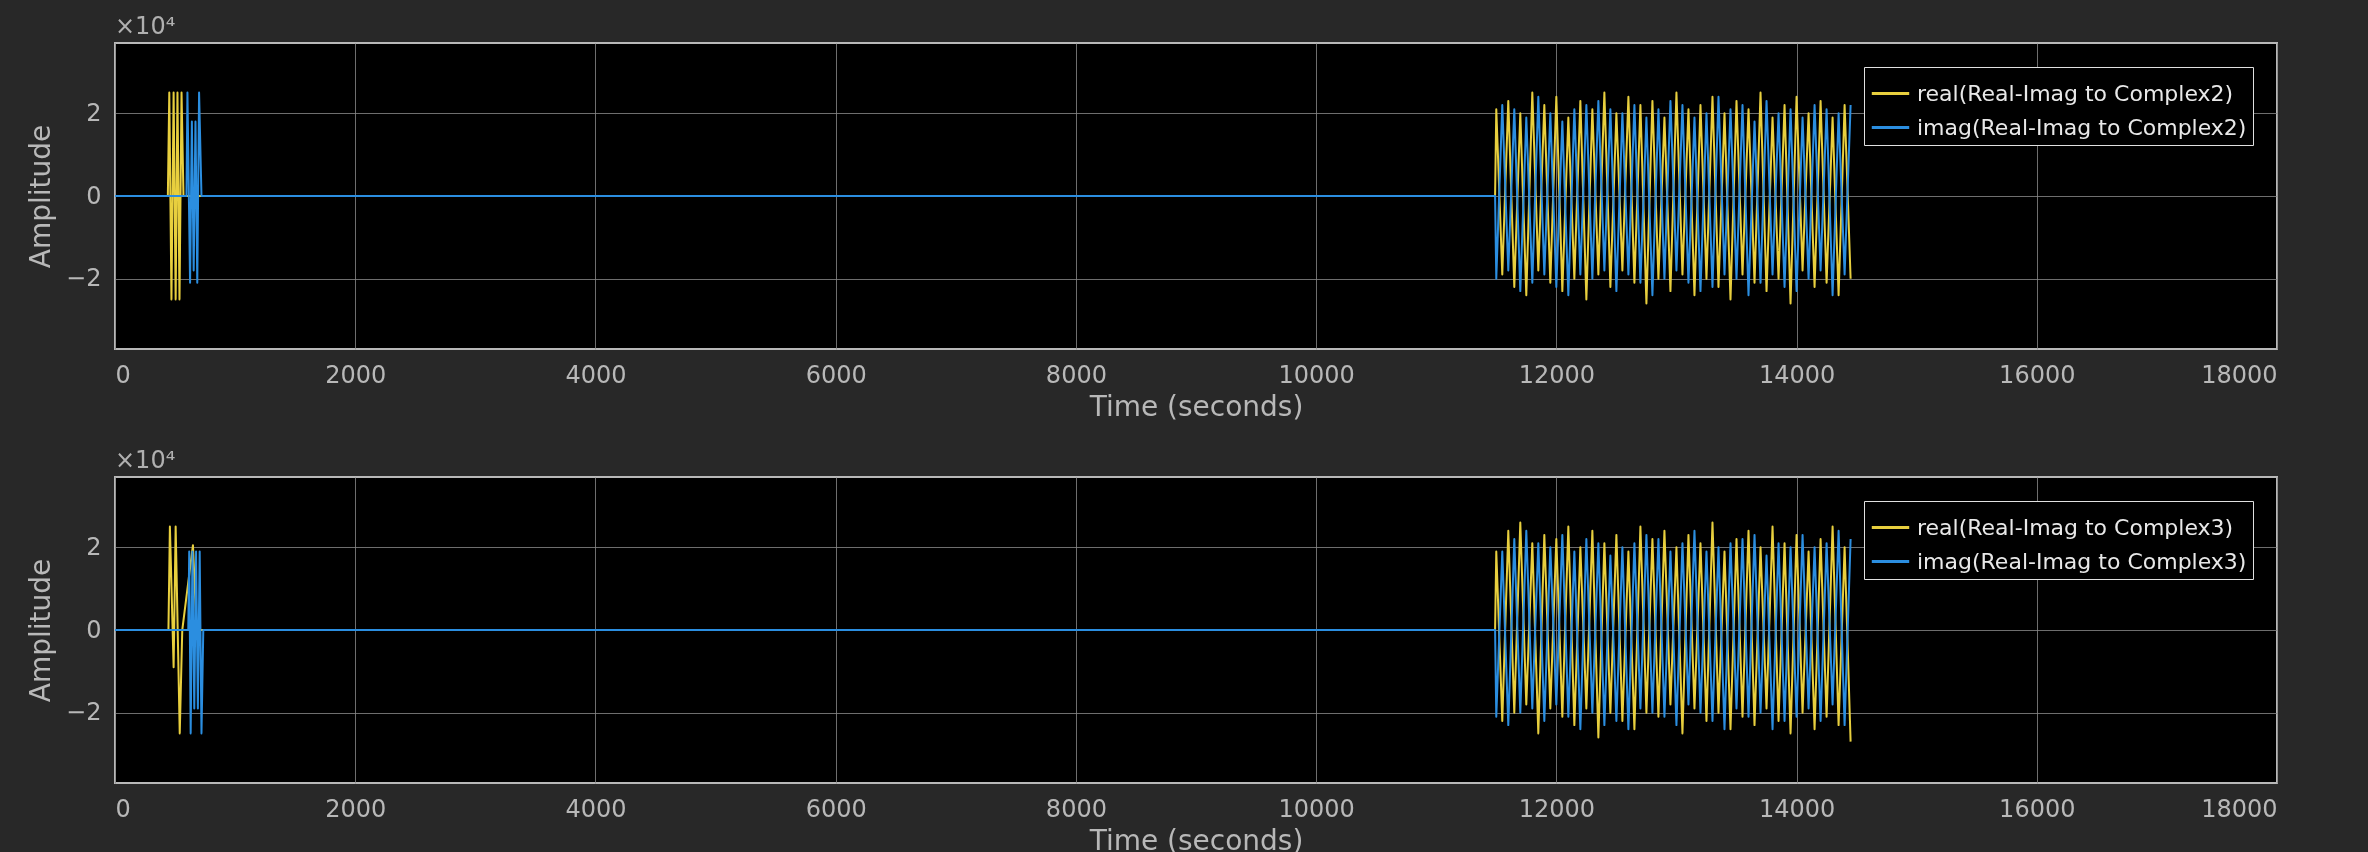  What do you see at coordinates (2082, 561) in the screenshot?
I see `legend-label: imag(Real-Imag to Complex3)` at bounding box center [2082, 561].